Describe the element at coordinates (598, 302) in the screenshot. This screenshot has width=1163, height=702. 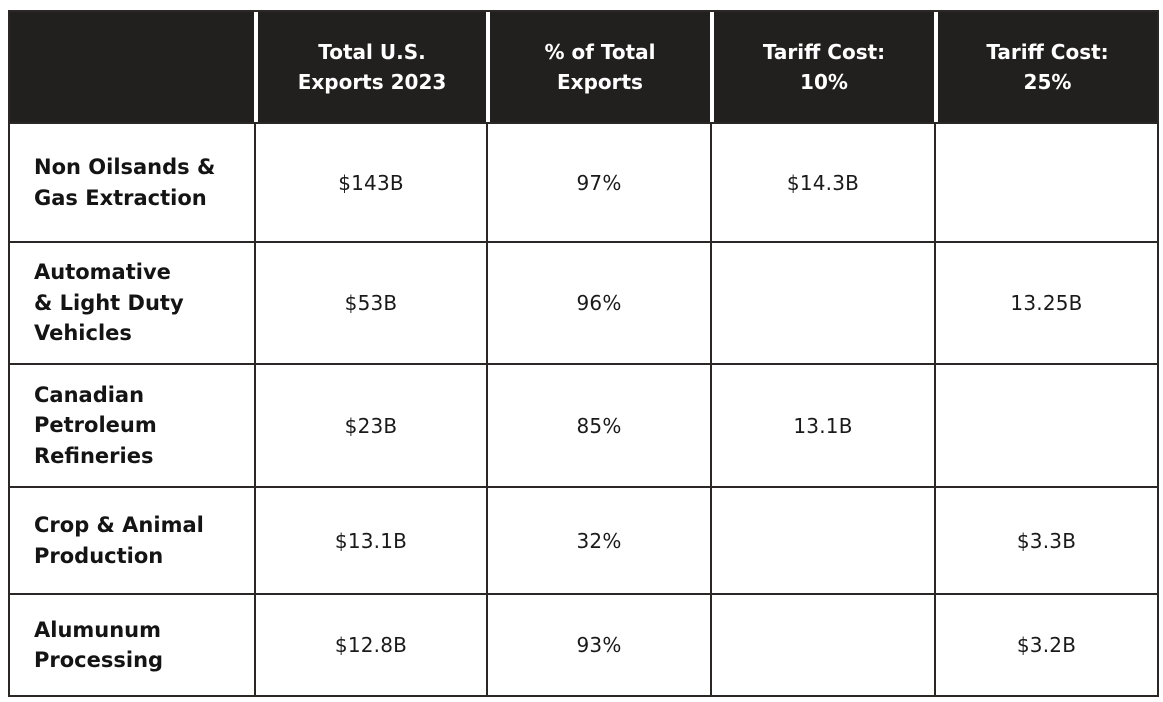
I see `cell-pct-of-exports: 96%` at that location.